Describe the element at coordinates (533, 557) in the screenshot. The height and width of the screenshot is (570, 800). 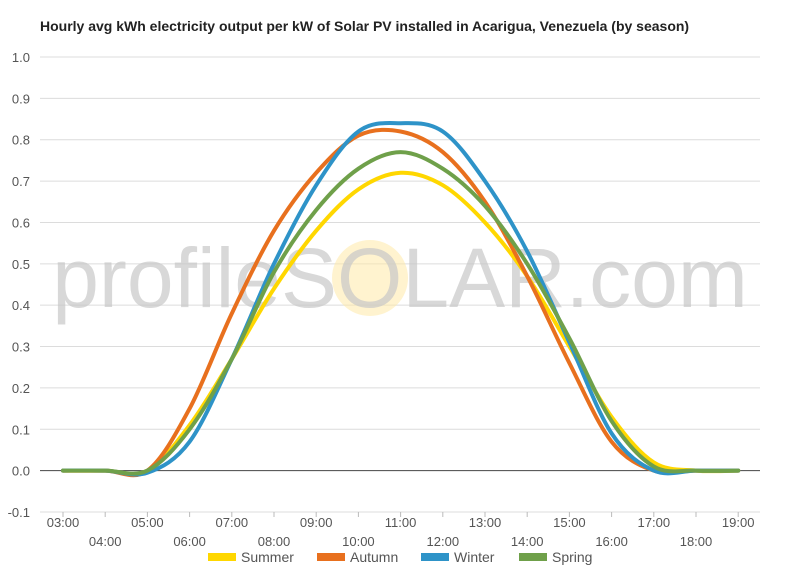
I see `legend-swatch-spring` at that location.